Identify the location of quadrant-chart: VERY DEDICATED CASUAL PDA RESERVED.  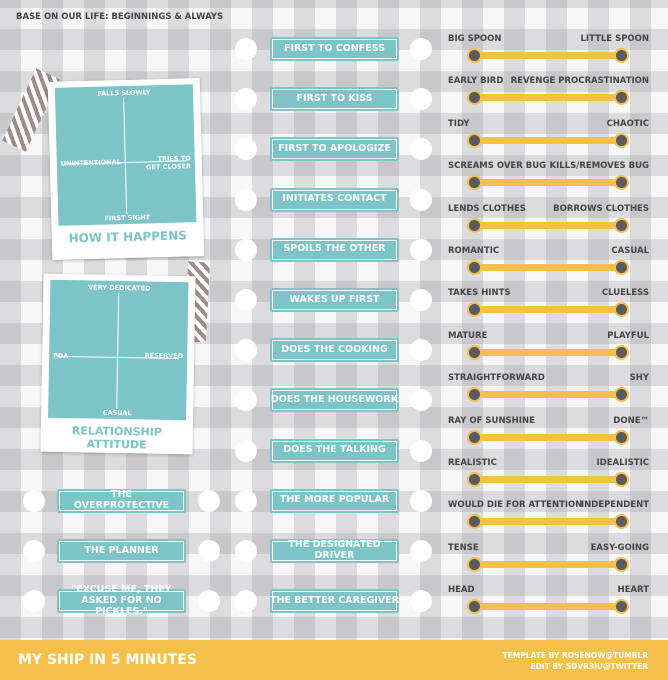
(118, 350).